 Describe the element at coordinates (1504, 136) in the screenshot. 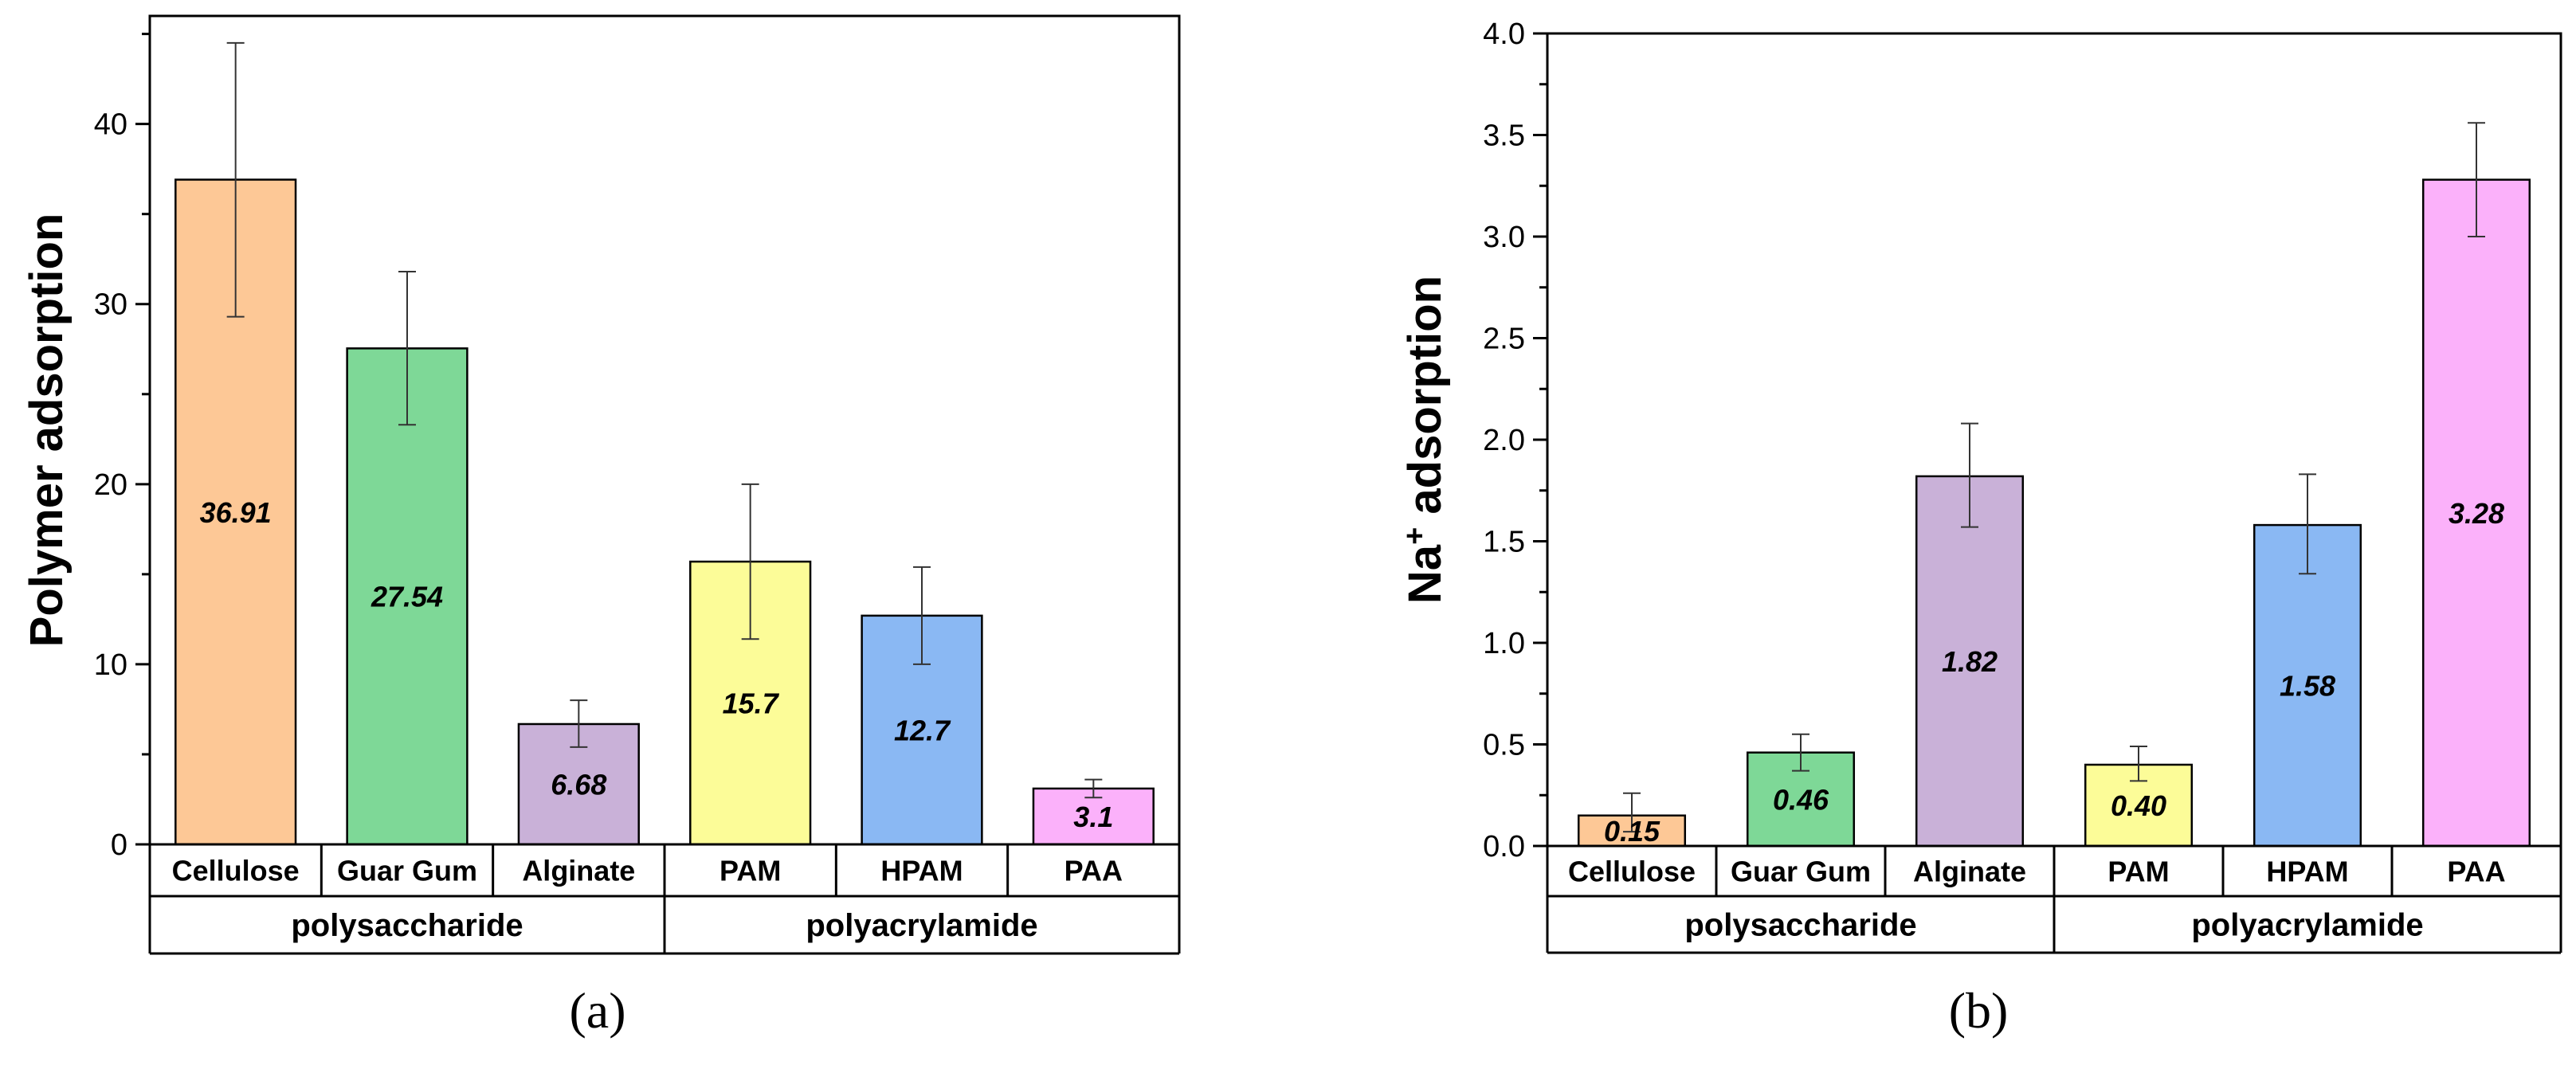

I see `y-tick-label: 3.5` at that location.